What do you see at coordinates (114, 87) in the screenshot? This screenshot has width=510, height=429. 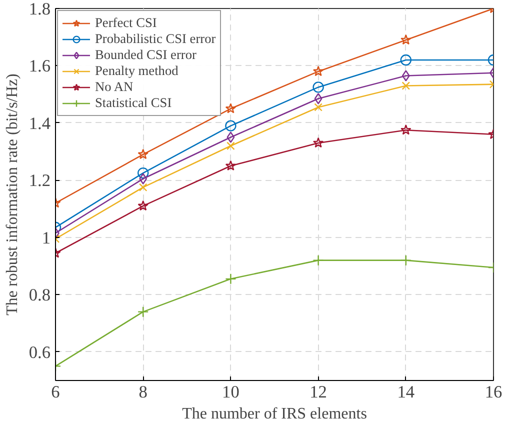 I see `legend-label: No AN` at bounding box center [114, 87].